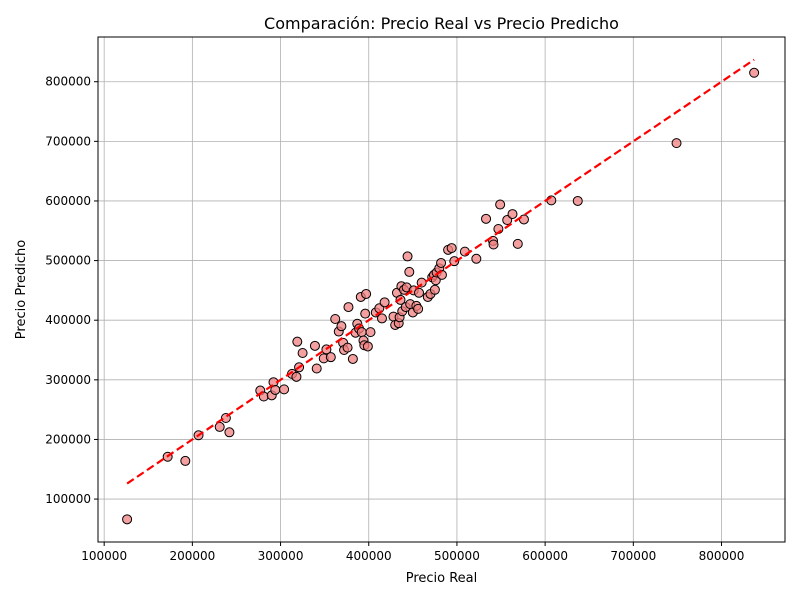  What do you see at coordinates (281, 556) in the screenshot?
I see `x-tick-label: 300000` at bounding box center [281, 556].